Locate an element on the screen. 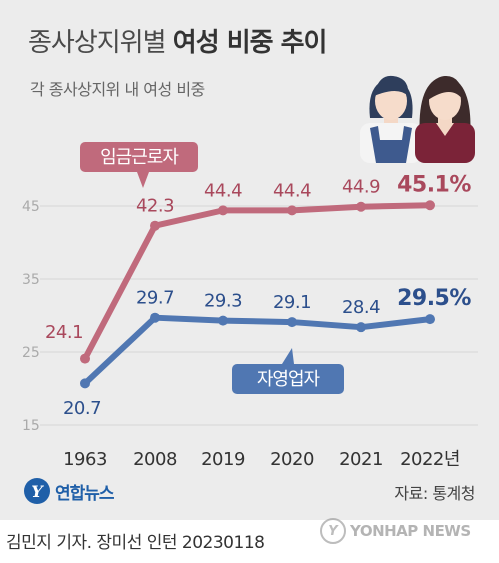  x-tick-label: 2019 is located at coordinates (223, 459).